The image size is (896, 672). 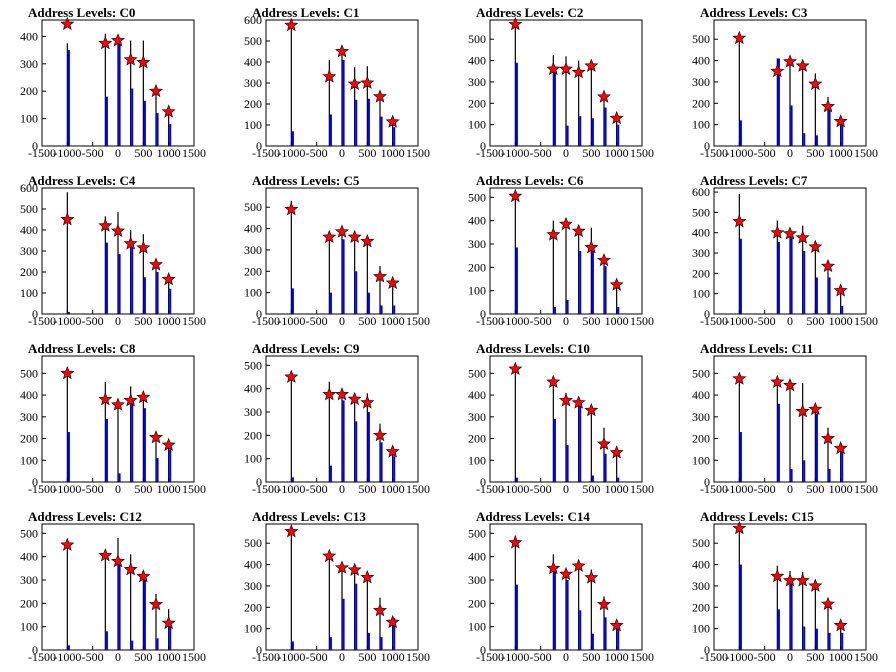 I want to click on chart-title: Address Levels: C14, so click(x=533, y=516).